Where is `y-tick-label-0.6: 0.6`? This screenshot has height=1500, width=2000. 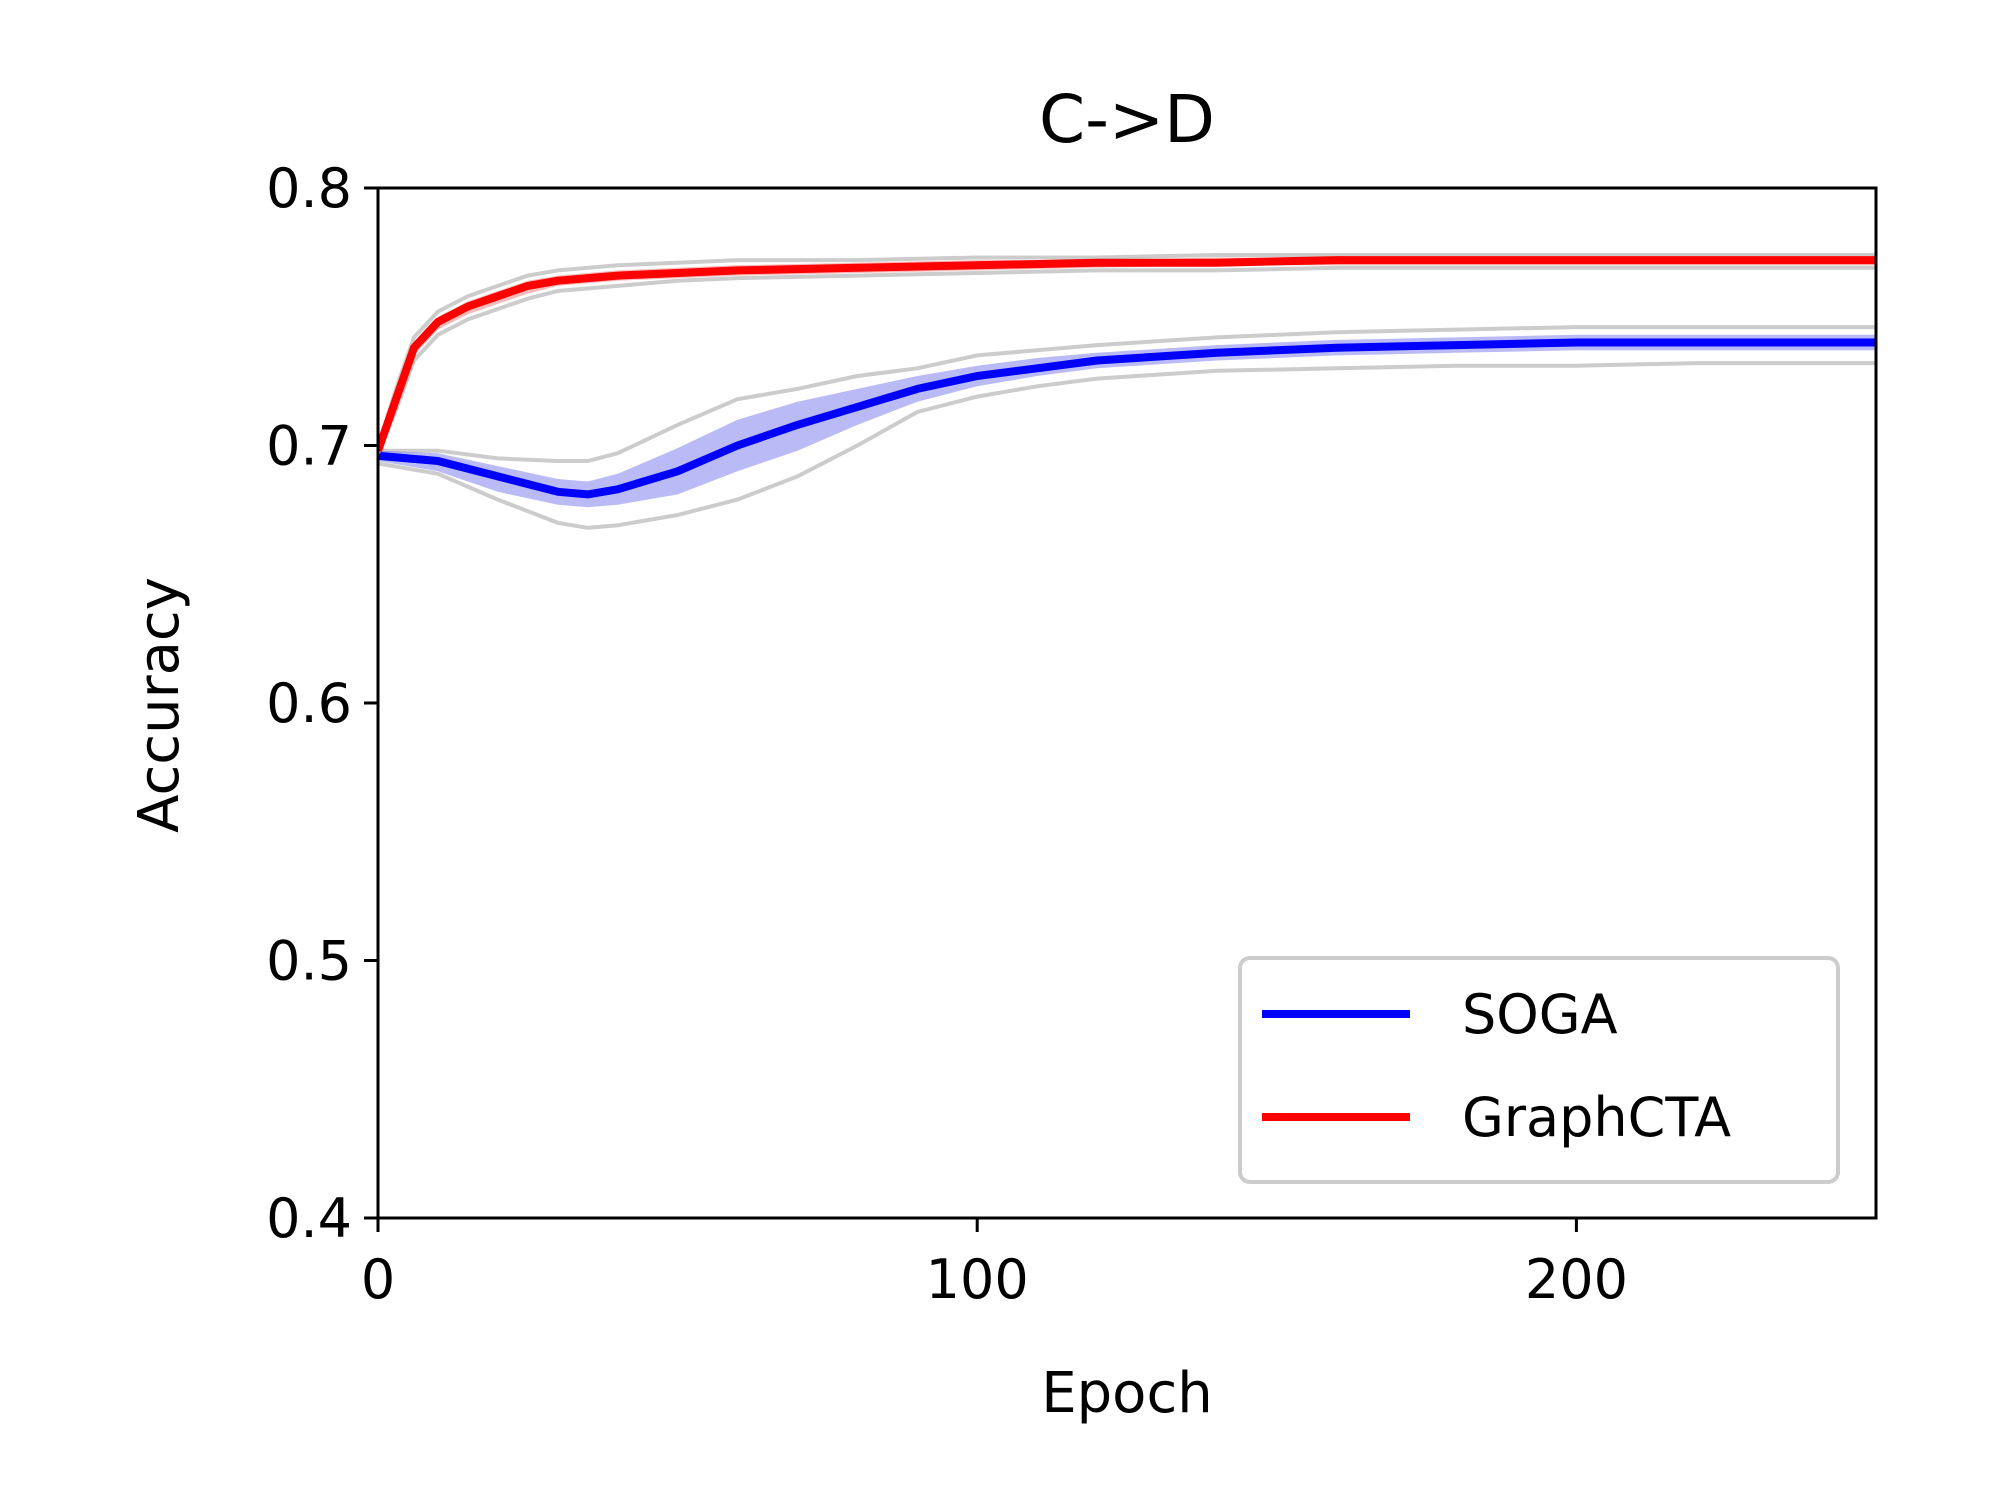
y-tick-label-0.6: 0.6 is located at coordinates (309, 703).